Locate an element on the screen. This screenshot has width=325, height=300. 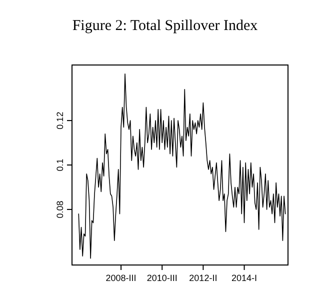
x-tick-label: 2010-III is located at coordinates (162, 278).